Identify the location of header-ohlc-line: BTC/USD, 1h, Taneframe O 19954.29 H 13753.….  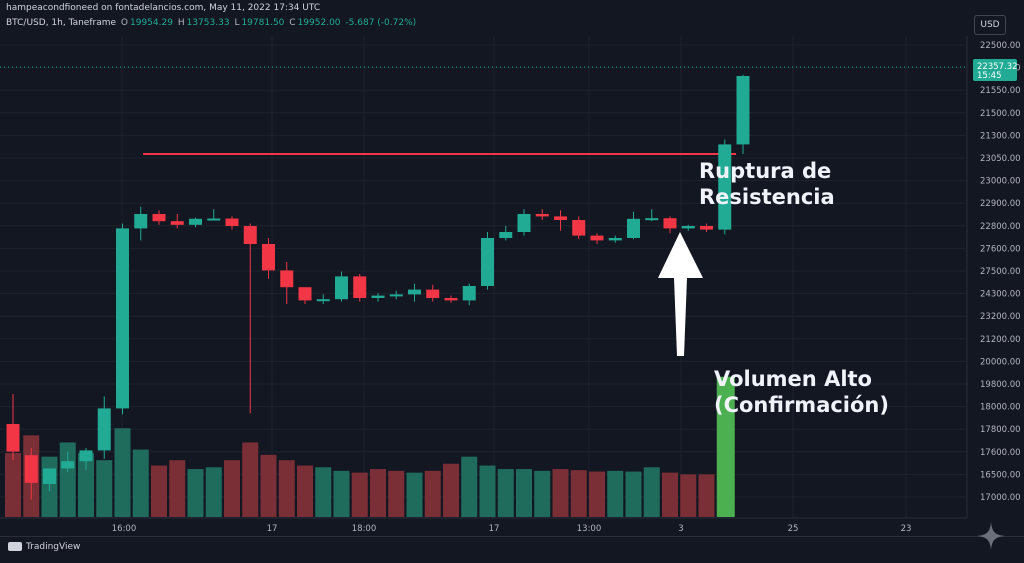
(212, 23).